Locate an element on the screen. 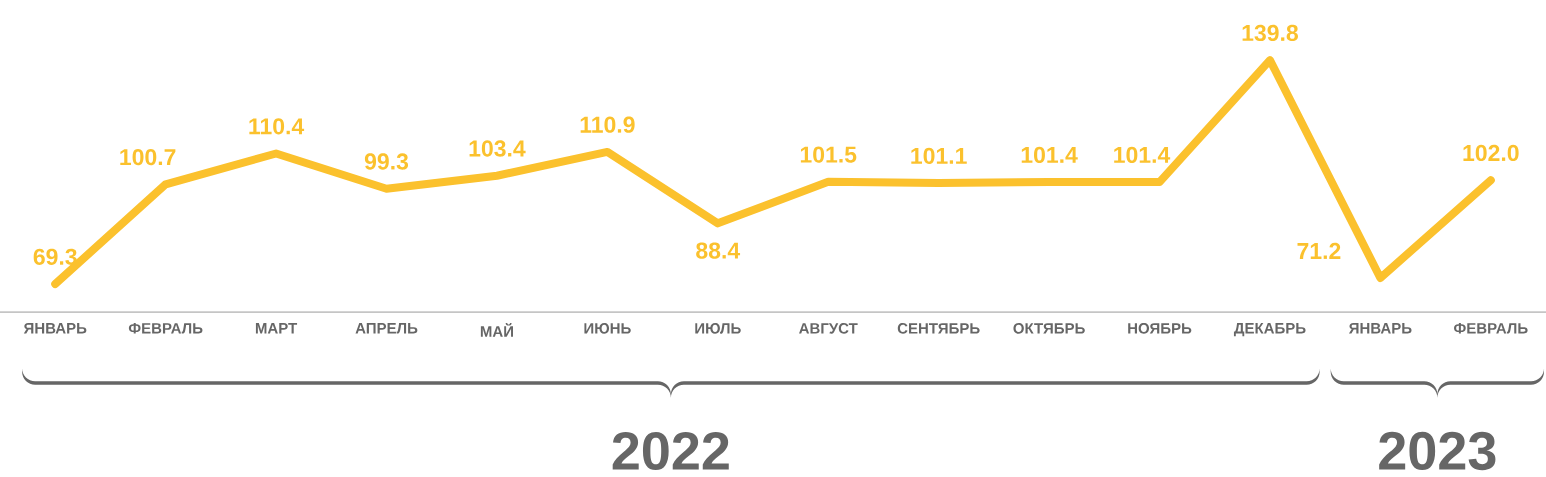 The image size is (1546, 477). data-label: 101.1 is located at coordinates (939, 155).